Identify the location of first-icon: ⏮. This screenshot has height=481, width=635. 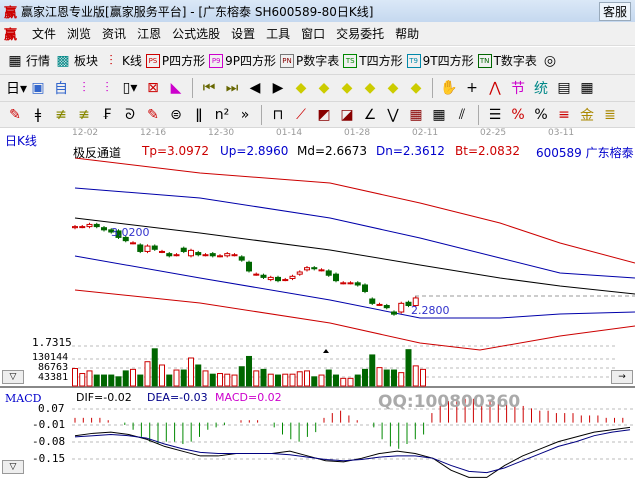
(209, 88).